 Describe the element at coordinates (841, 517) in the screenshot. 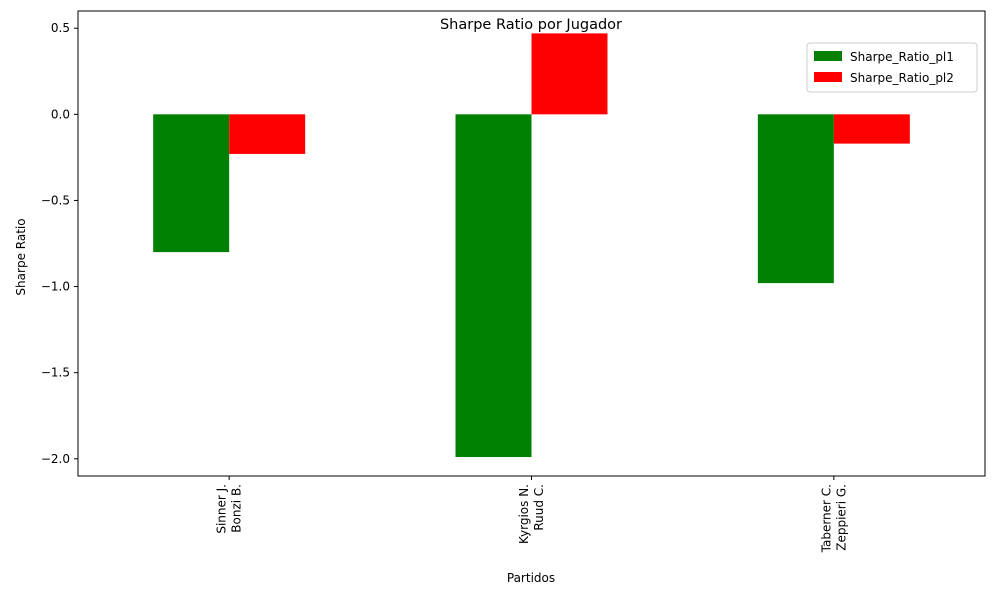

I see `x-tick-label-line: Zeppieri G.` at that location.